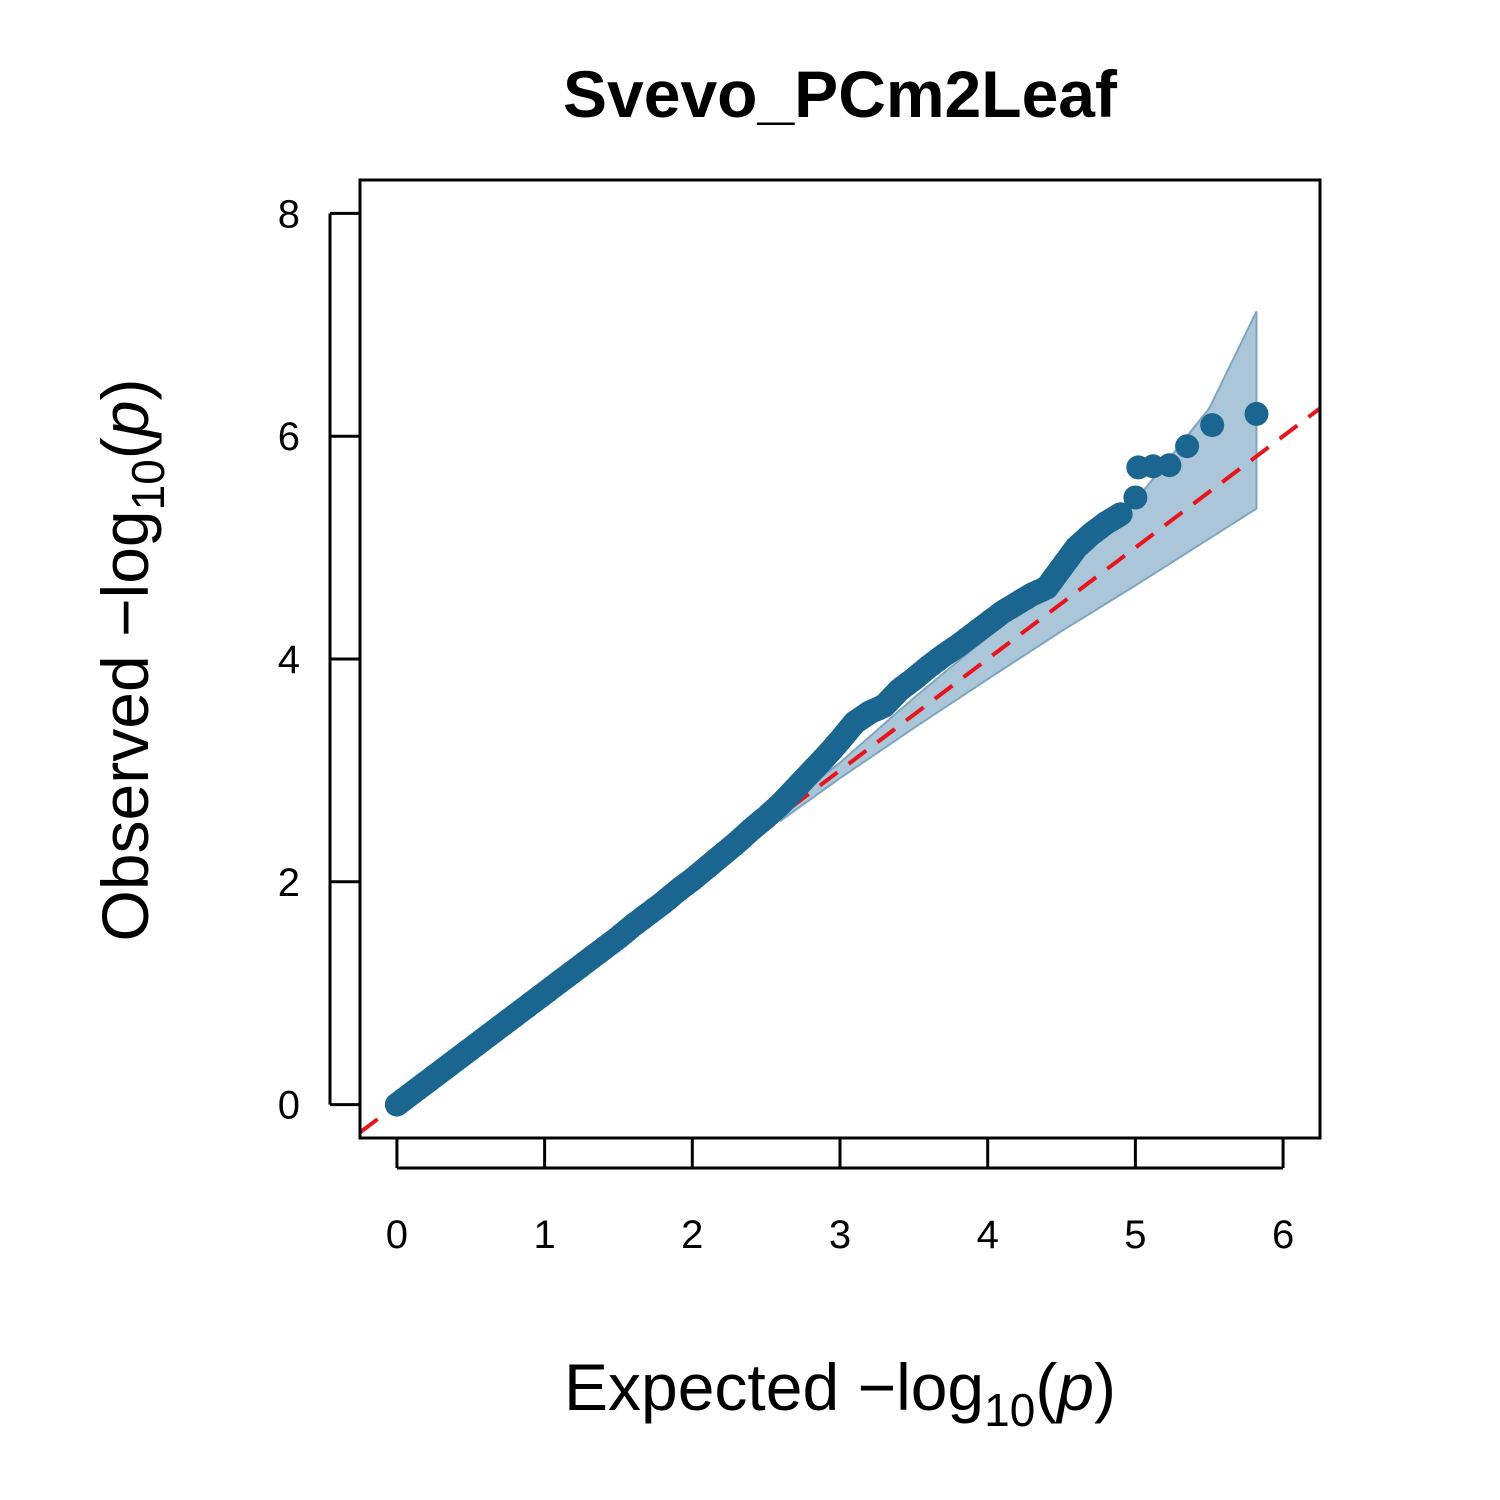  What do you see at coordinates (1074, 1387) in the screenshot?
I see `x-axis-title-variable: p` at bounding box center [1074, 1387].